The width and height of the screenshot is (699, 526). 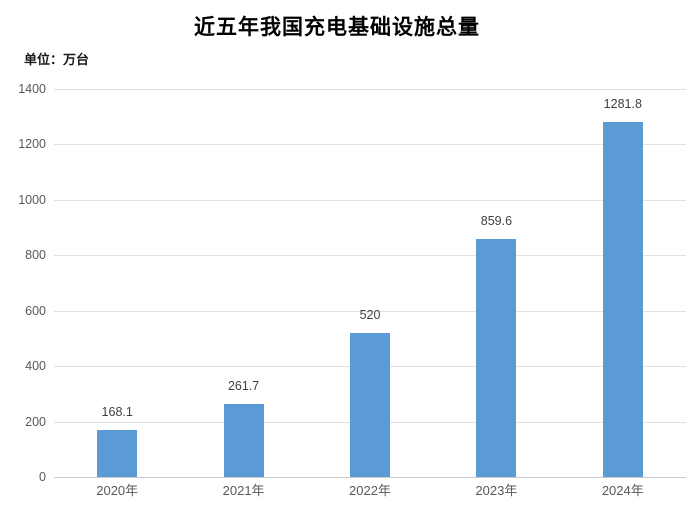 What do you see at coordinates (117, 490) in the screenshot?
I see `x-axis-tick-label: 2020年` at bounding box center [117, 490].